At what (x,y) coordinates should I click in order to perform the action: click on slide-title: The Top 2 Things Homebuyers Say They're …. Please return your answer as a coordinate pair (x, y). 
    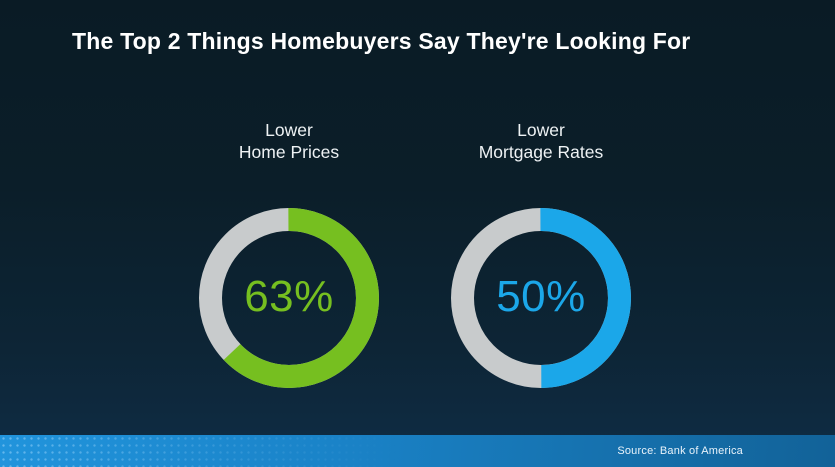
    Looking at the image, I should click on (381, 41).